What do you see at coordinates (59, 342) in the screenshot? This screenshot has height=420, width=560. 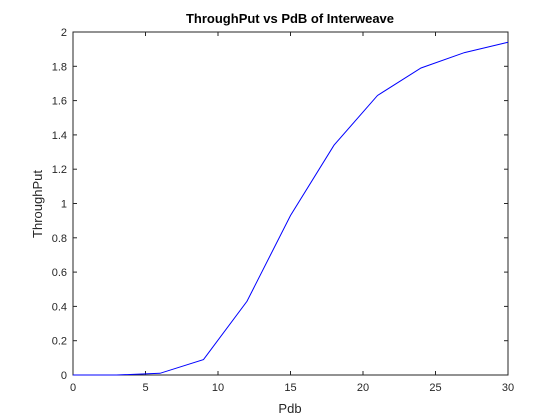 I see `y-tick-label: 0.2` at bounding box center [59, 342].